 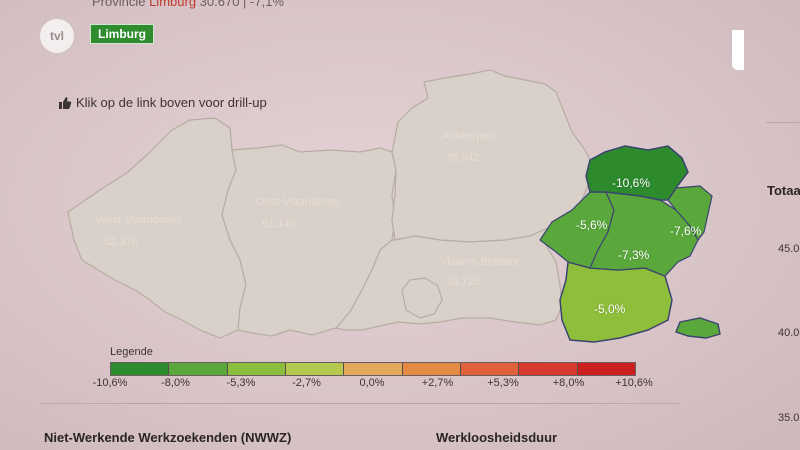 I want to click on tvl-logo-text: tvl, so click(x=56, y=36).